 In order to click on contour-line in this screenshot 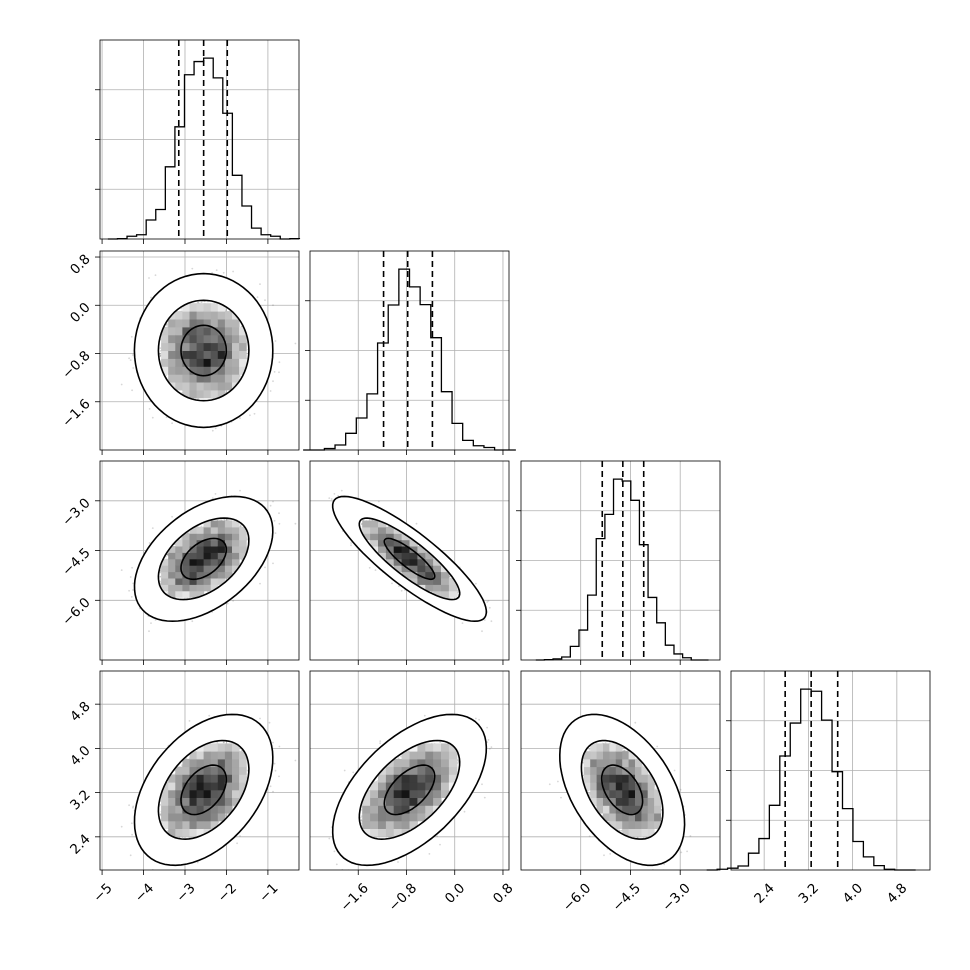, I will do `click(203, 350)`.